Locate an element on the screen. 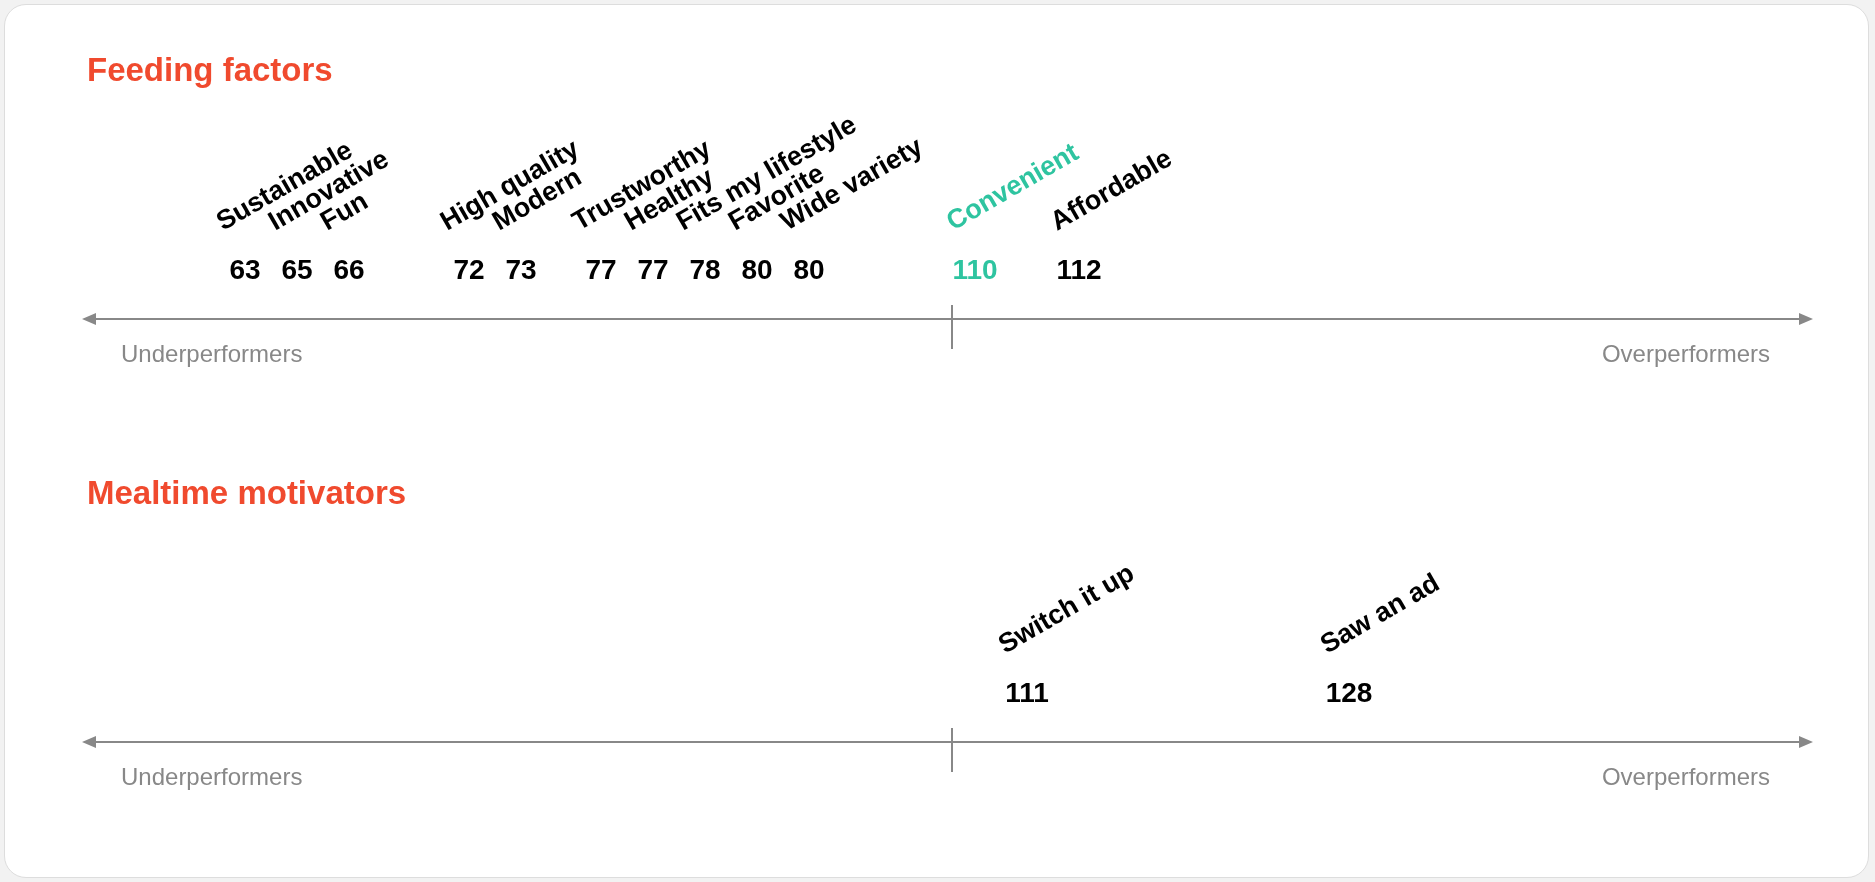 The width and height of the screenshot is (1875, 882). data-label: 112 is located at coordinates (1079, 269).